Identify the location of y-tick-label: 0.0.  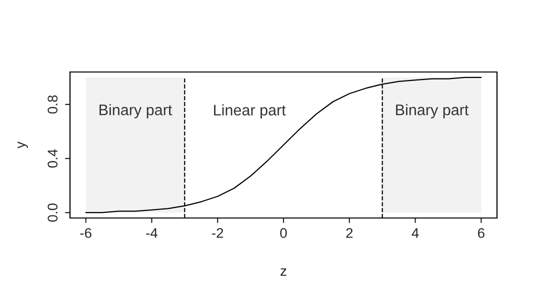
(53, 212).